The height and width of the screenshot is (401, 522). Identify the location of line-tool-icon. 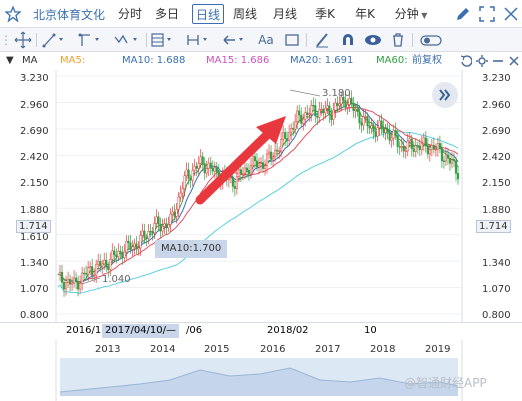
(54, 40).